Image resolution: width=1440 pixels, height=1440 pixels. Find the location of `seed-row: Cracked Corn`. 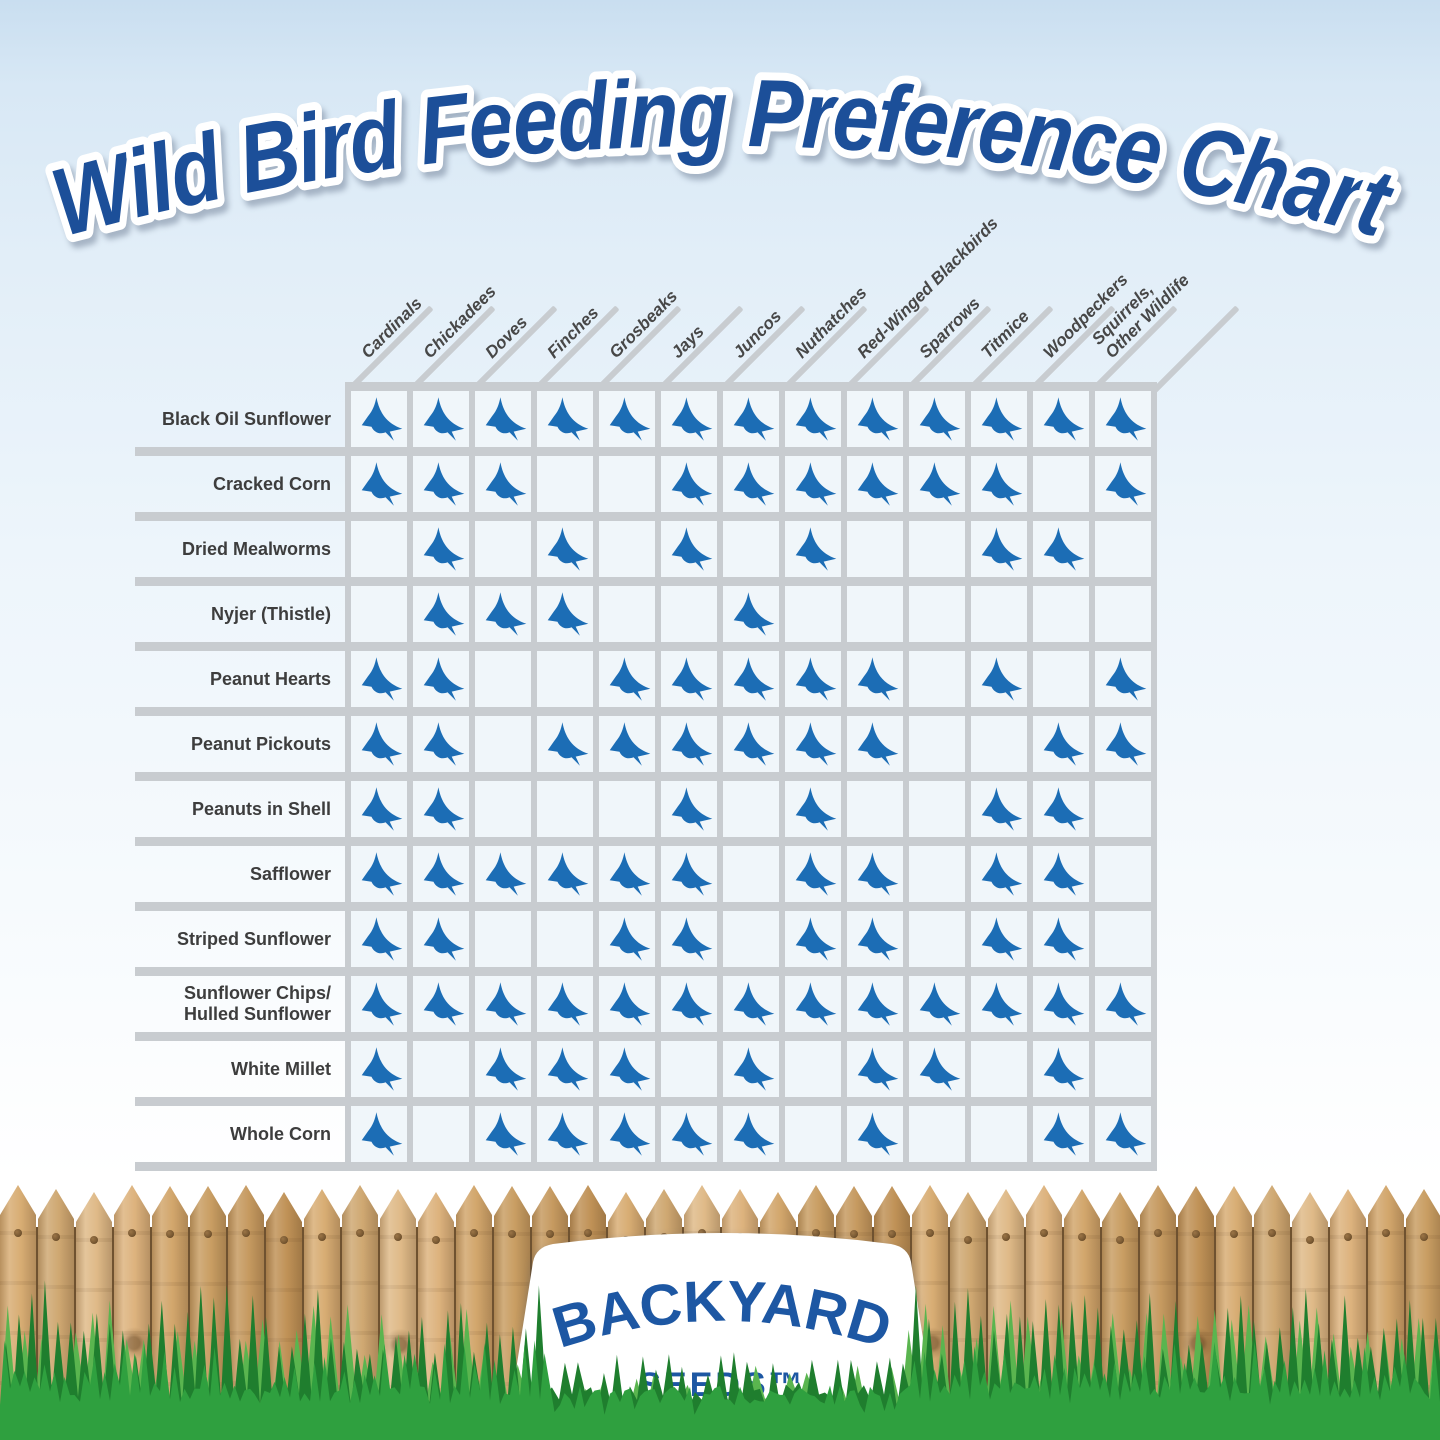

seed-row: Cracked Corn is located at coordinates (646, 488).